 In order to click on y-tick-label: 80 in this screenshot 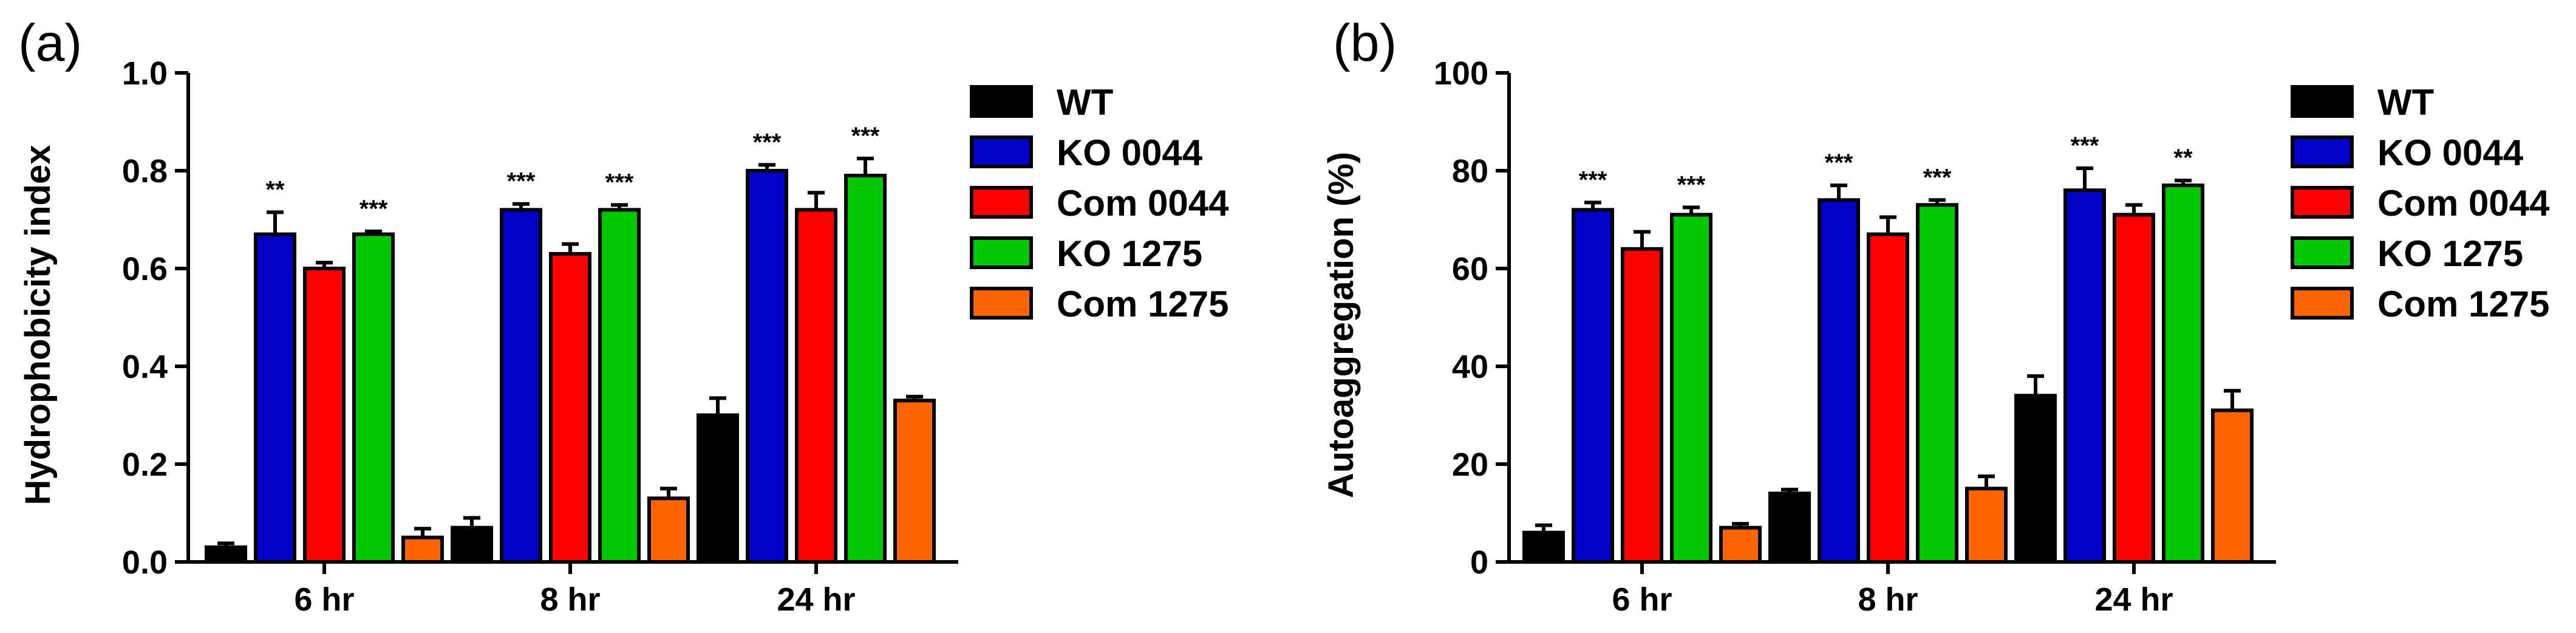, I will do `click(1470, 171)`.